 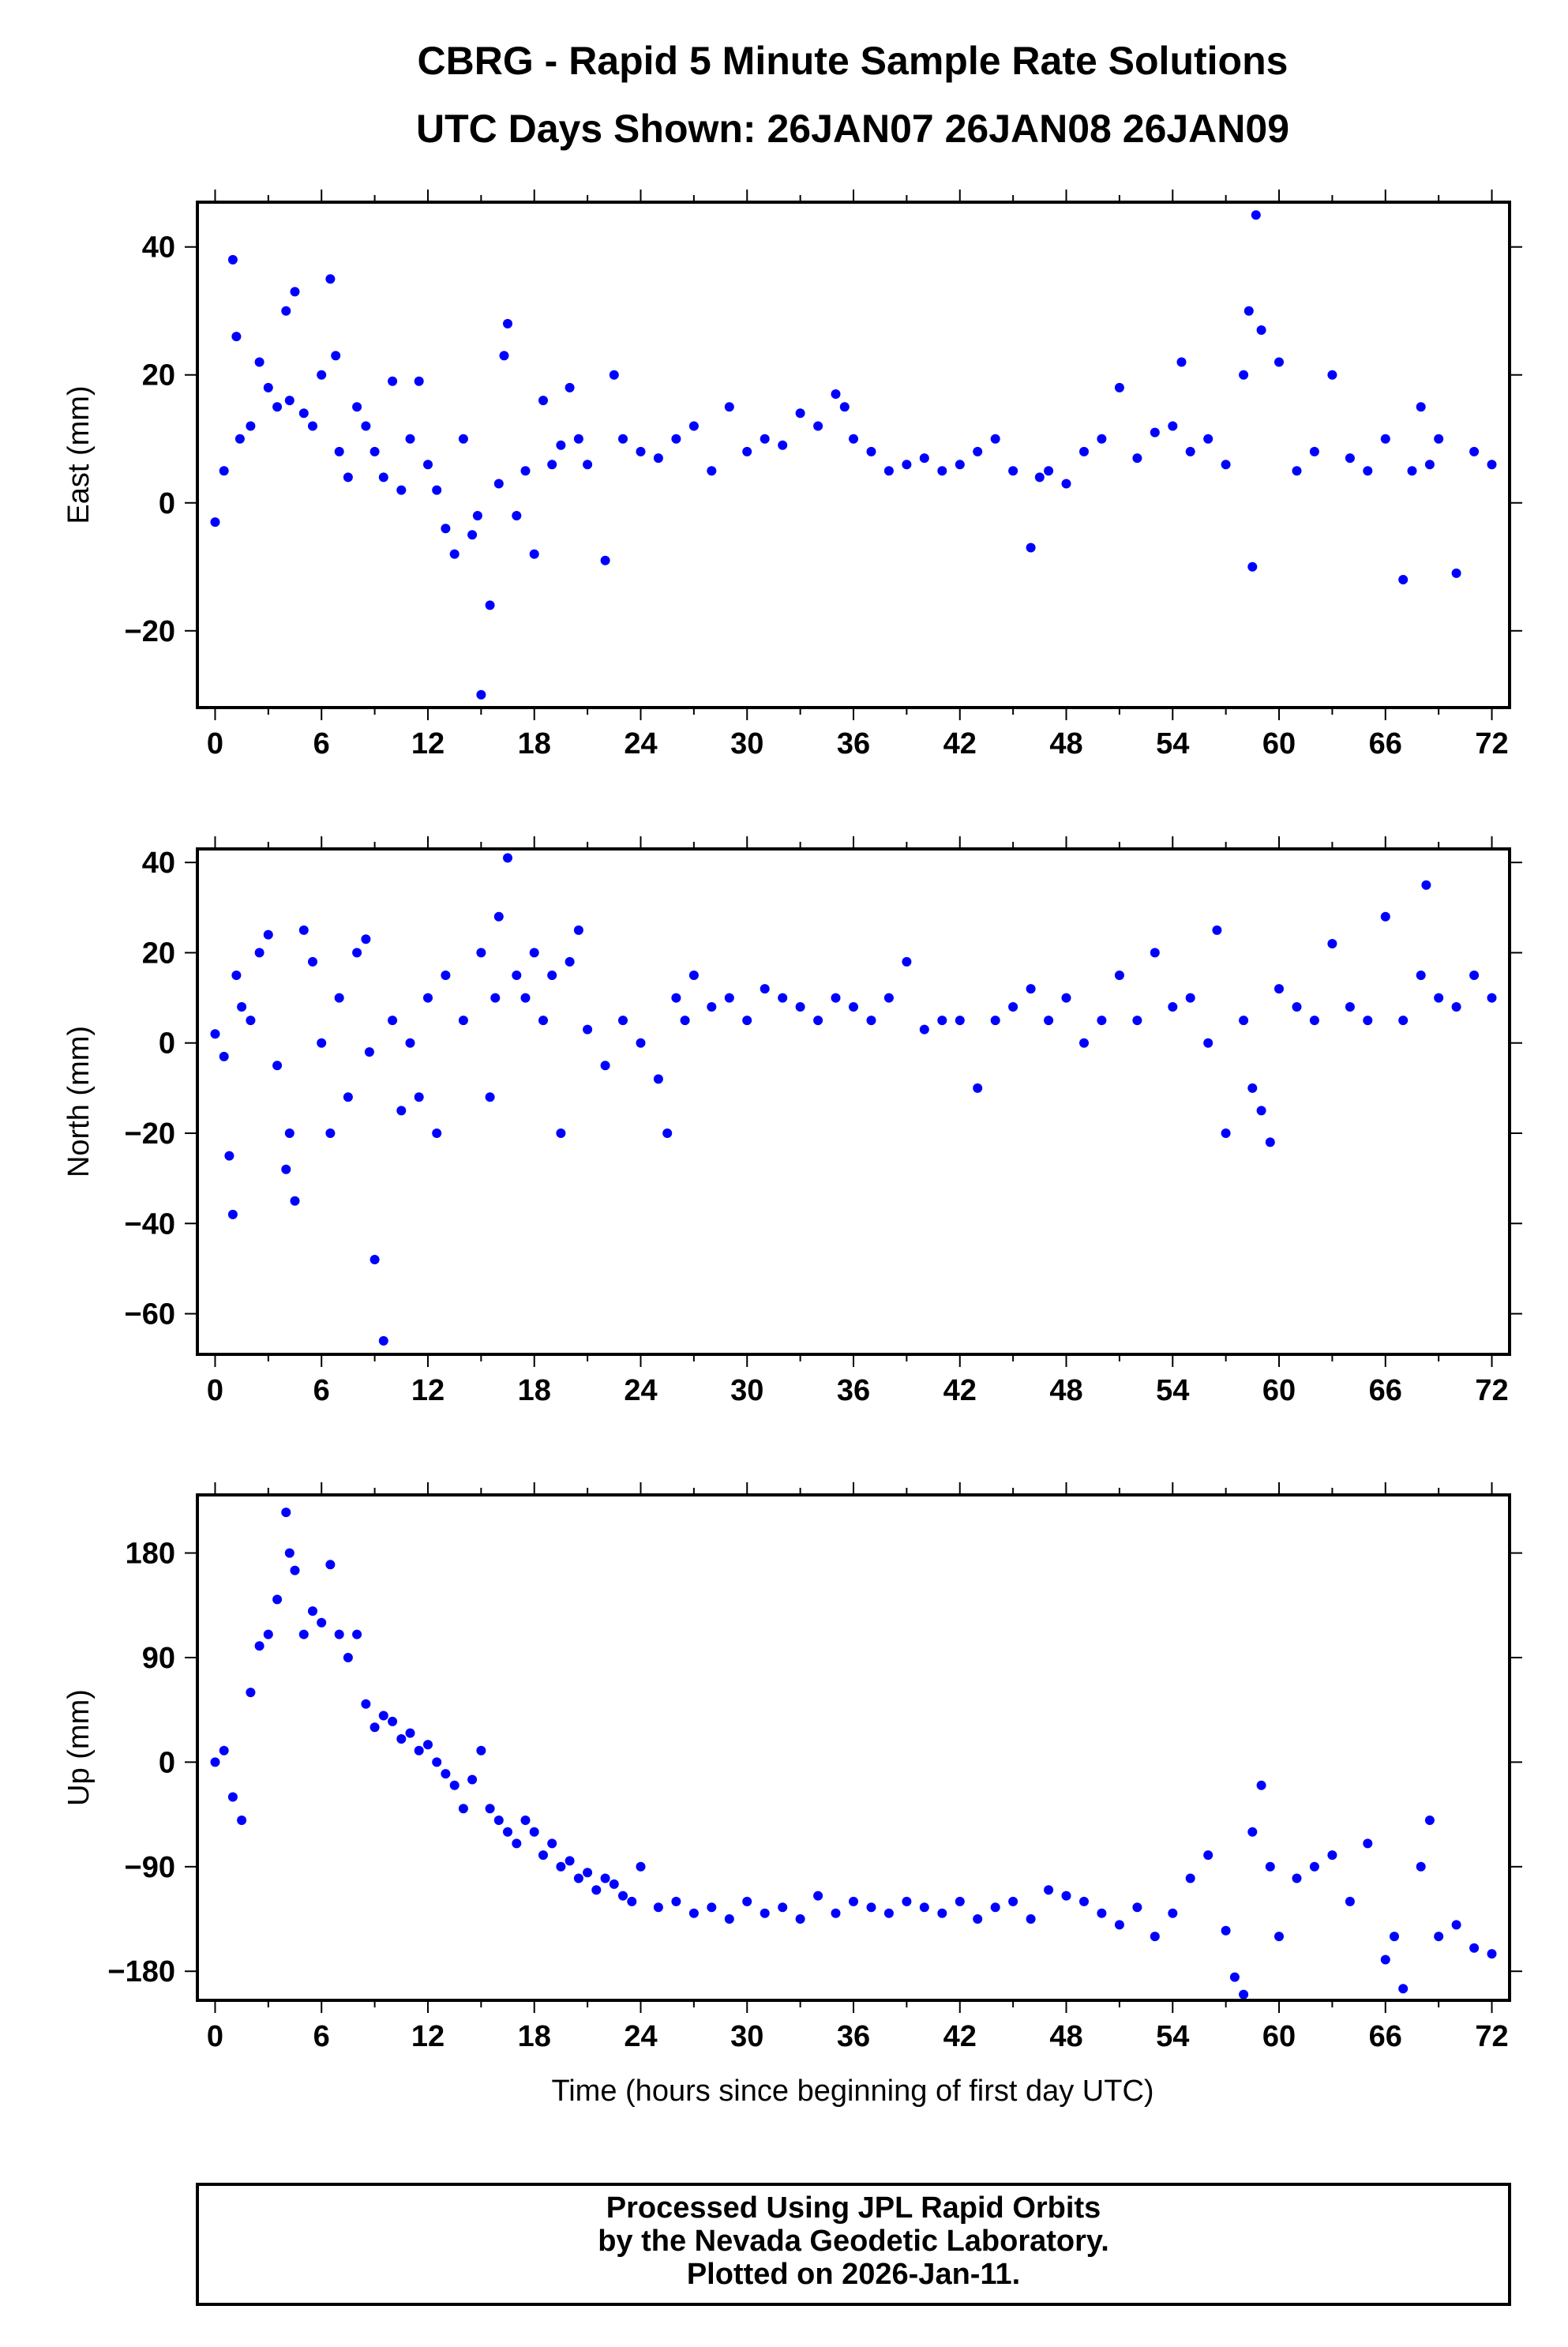 I want to click on footer-line3: Plotted on 2026-Jan-11., so click(x=853, y=2275).